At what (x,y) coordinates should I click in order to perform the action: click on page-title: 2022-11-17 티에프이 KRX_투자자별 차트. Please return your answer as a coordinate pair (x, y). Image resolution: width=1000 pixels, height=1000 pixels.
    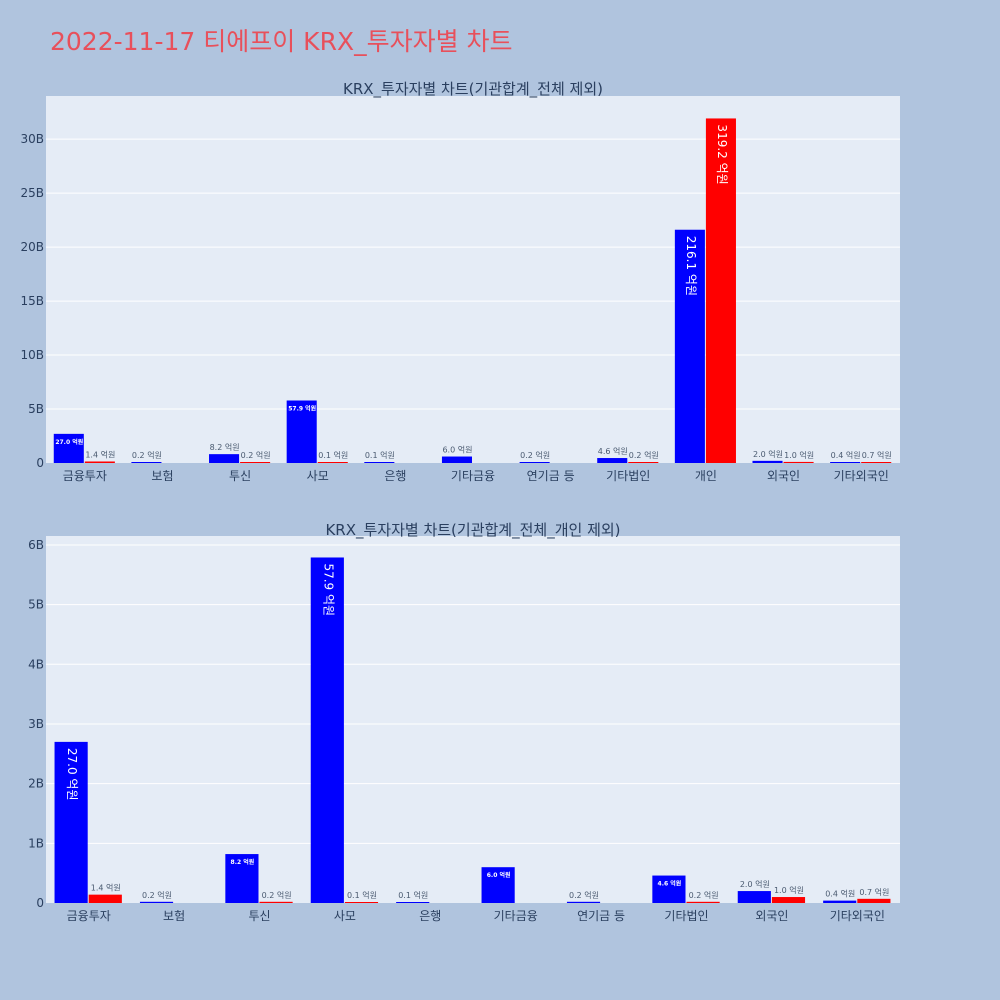
    Looking at the image, I should click on (281, 41).